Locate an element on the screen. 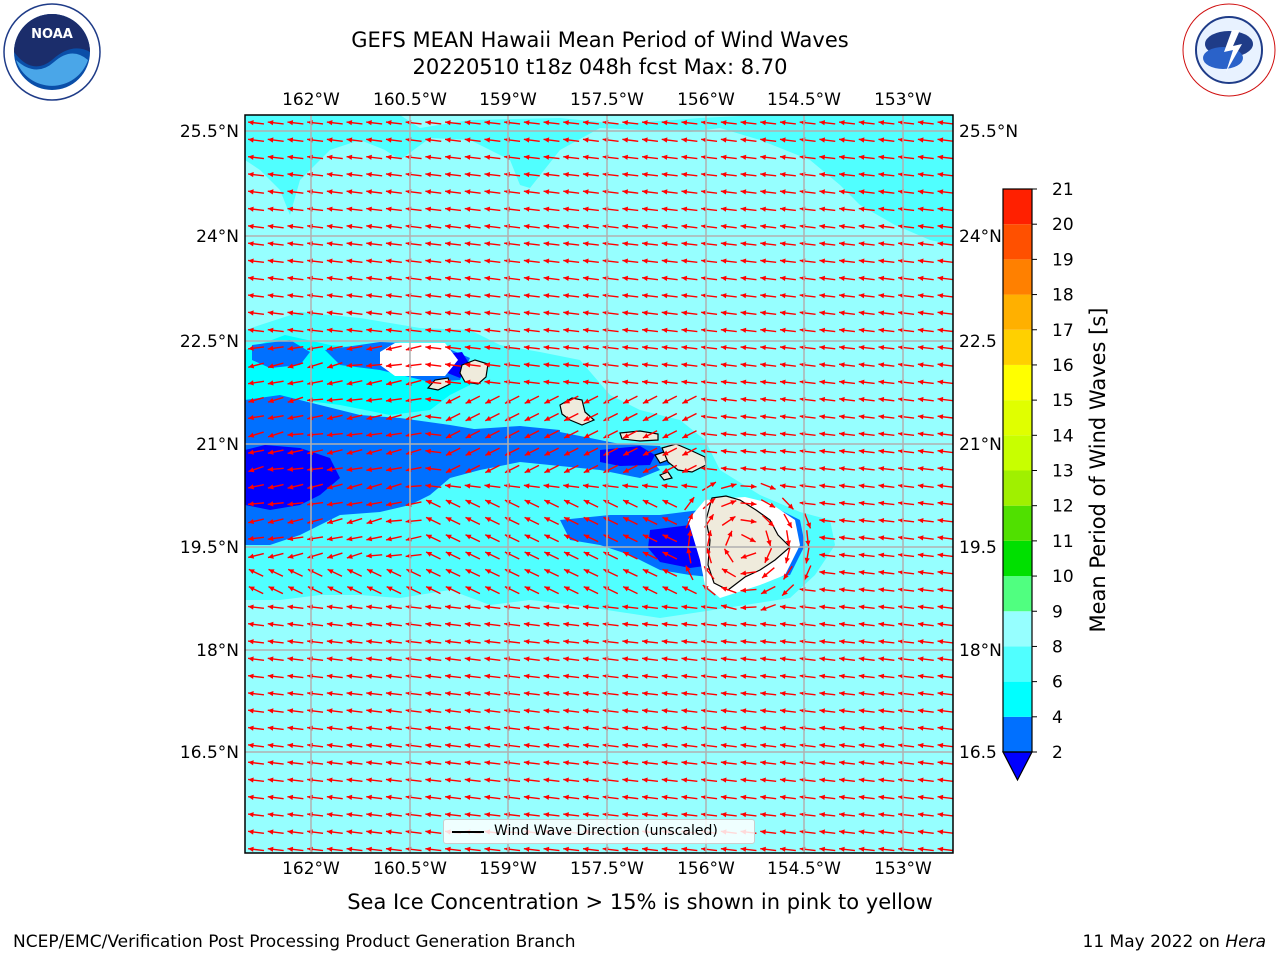 This screenshot has width=1280, height=960. islands is located at coordinates (608, 475).